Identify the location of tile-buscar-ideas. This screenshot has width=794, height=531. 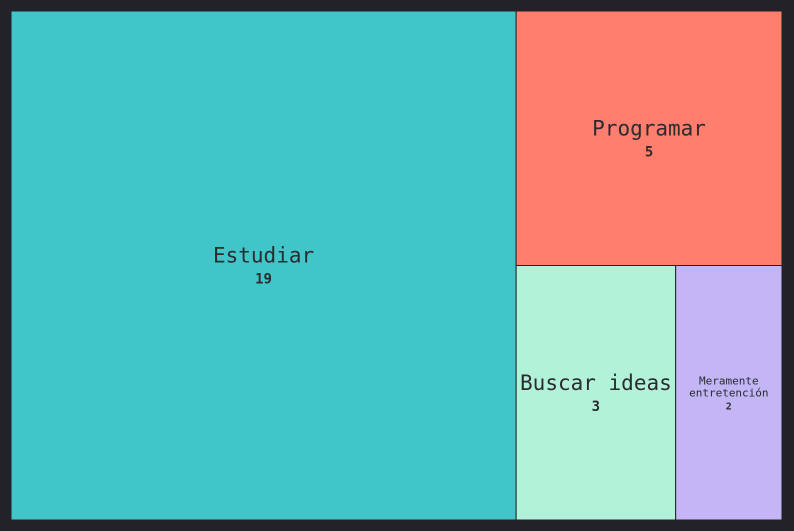
(596, 393).